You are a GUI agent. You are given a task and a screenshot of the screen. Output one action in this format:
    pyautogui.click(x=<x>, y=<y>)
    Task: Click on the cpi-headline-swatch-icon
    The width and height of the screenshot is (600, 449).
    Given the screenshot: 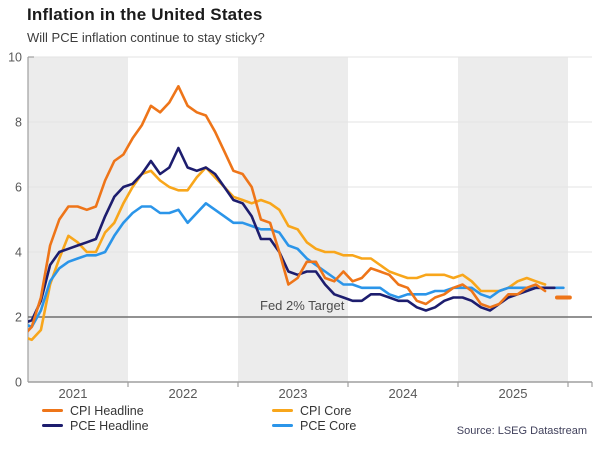 What is the action you would take?
    pyautogui.click(x=52, y=410)
    